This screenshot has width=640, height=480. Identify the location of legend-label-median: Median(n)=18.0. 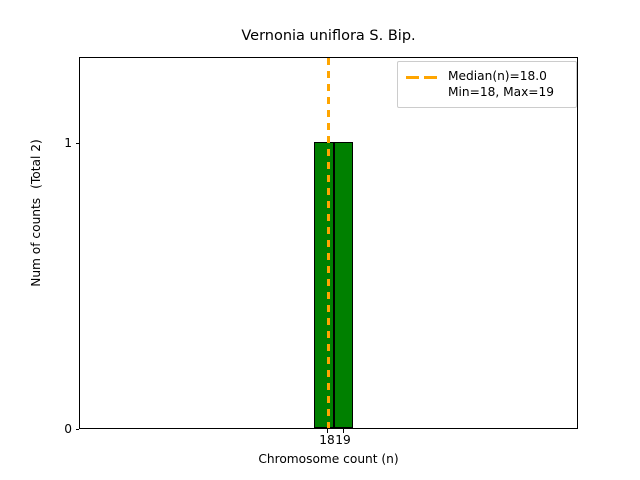
(497, 76).